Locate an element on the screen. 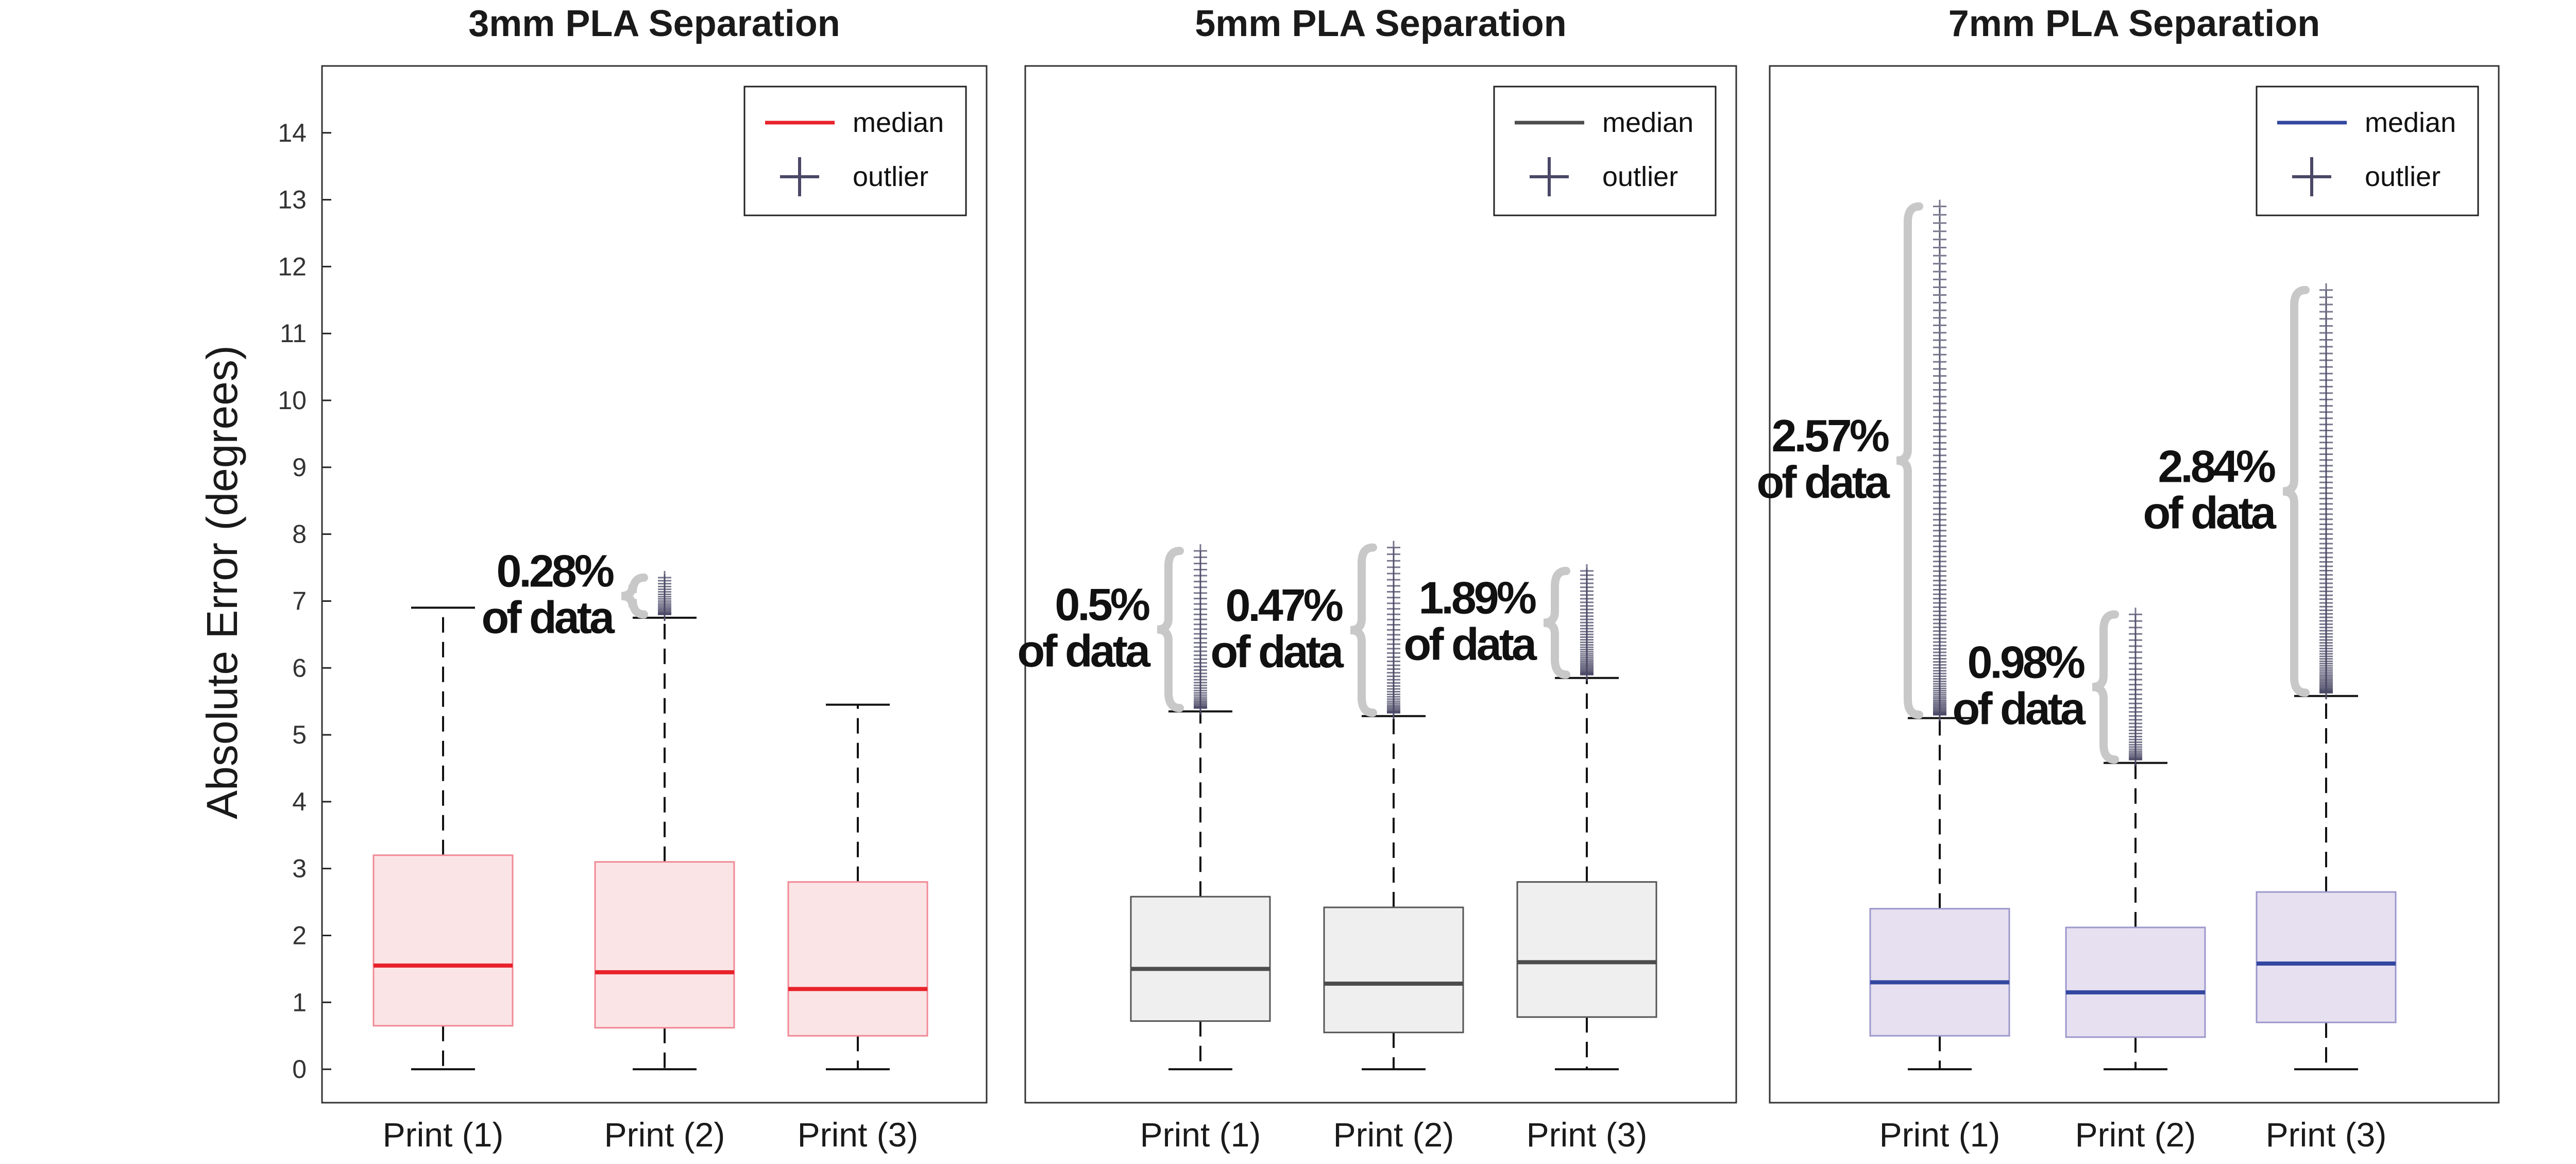  y-tick-label: 8 is located at coordinates (299, 534).